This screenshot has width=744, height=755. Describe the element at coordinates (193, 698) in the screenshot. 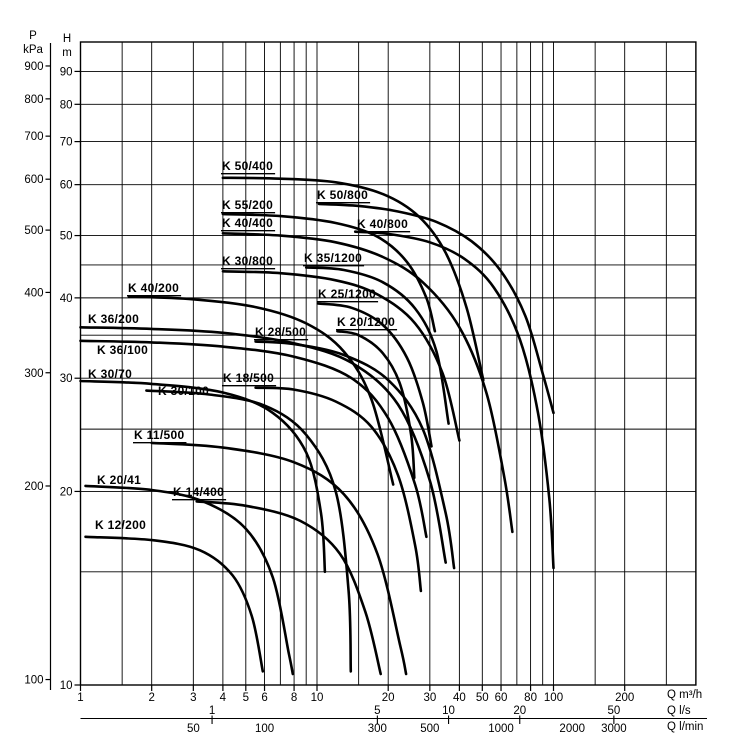

I see `flow-m3h-tick-label: 3` at that location.